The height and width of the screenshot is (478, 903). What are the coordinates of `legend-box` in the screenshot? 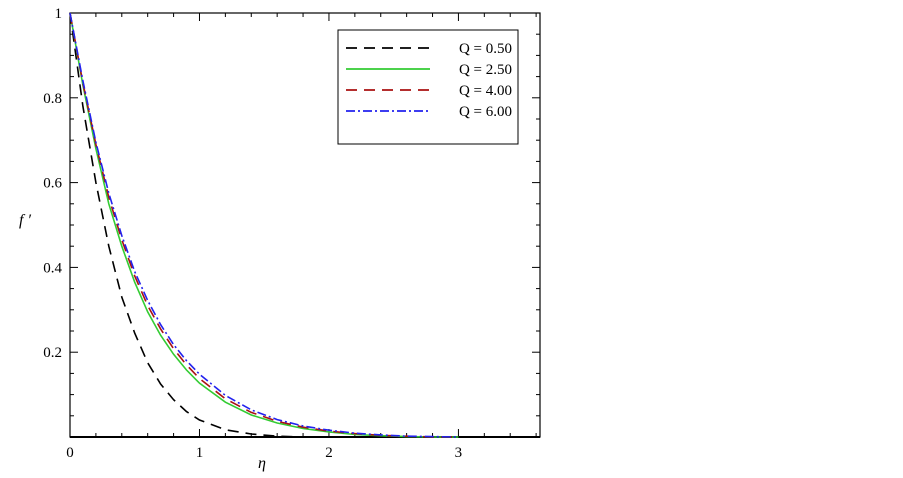 It's located at (428, 87).